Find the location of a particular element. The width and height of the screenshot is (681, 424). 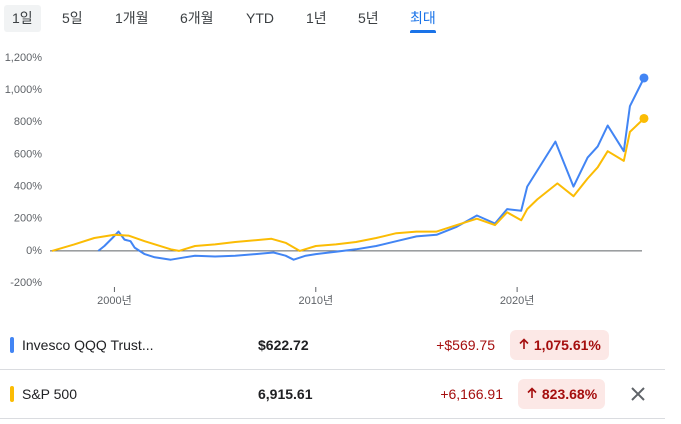

tab: YTD is located at coordinates (260, 18).